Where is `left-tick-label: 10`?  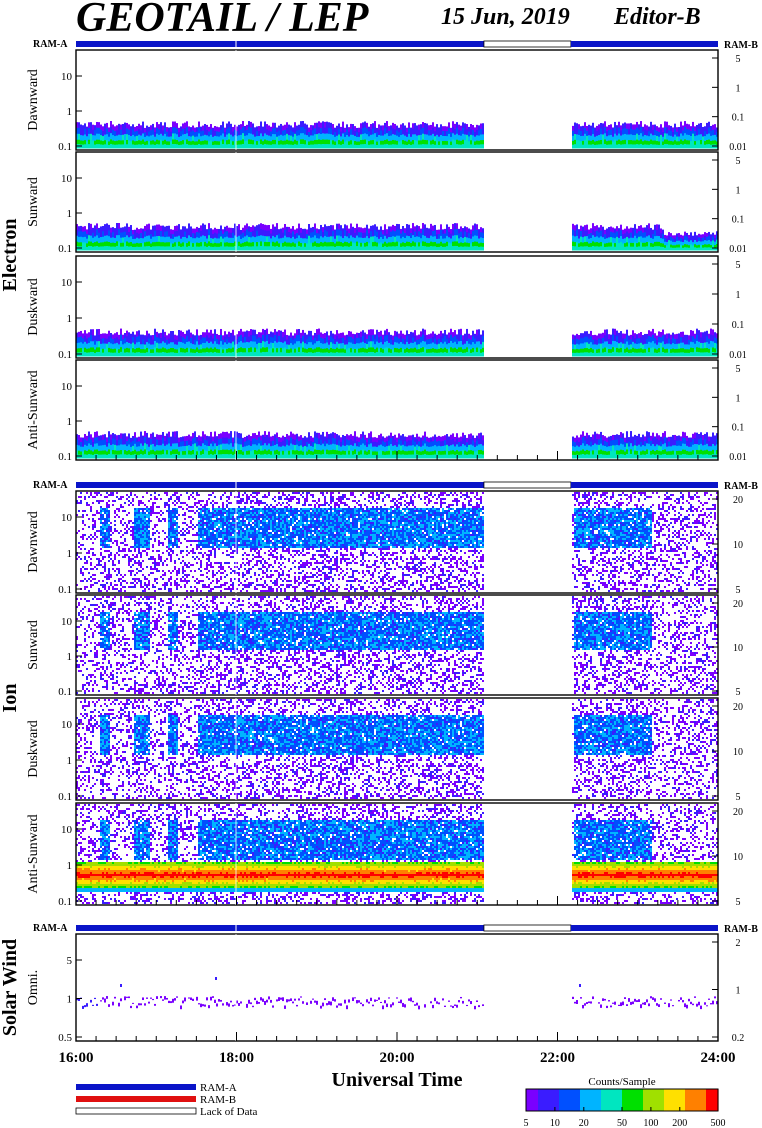 left-tick-label: 10 is located at coordinates (67, 283).